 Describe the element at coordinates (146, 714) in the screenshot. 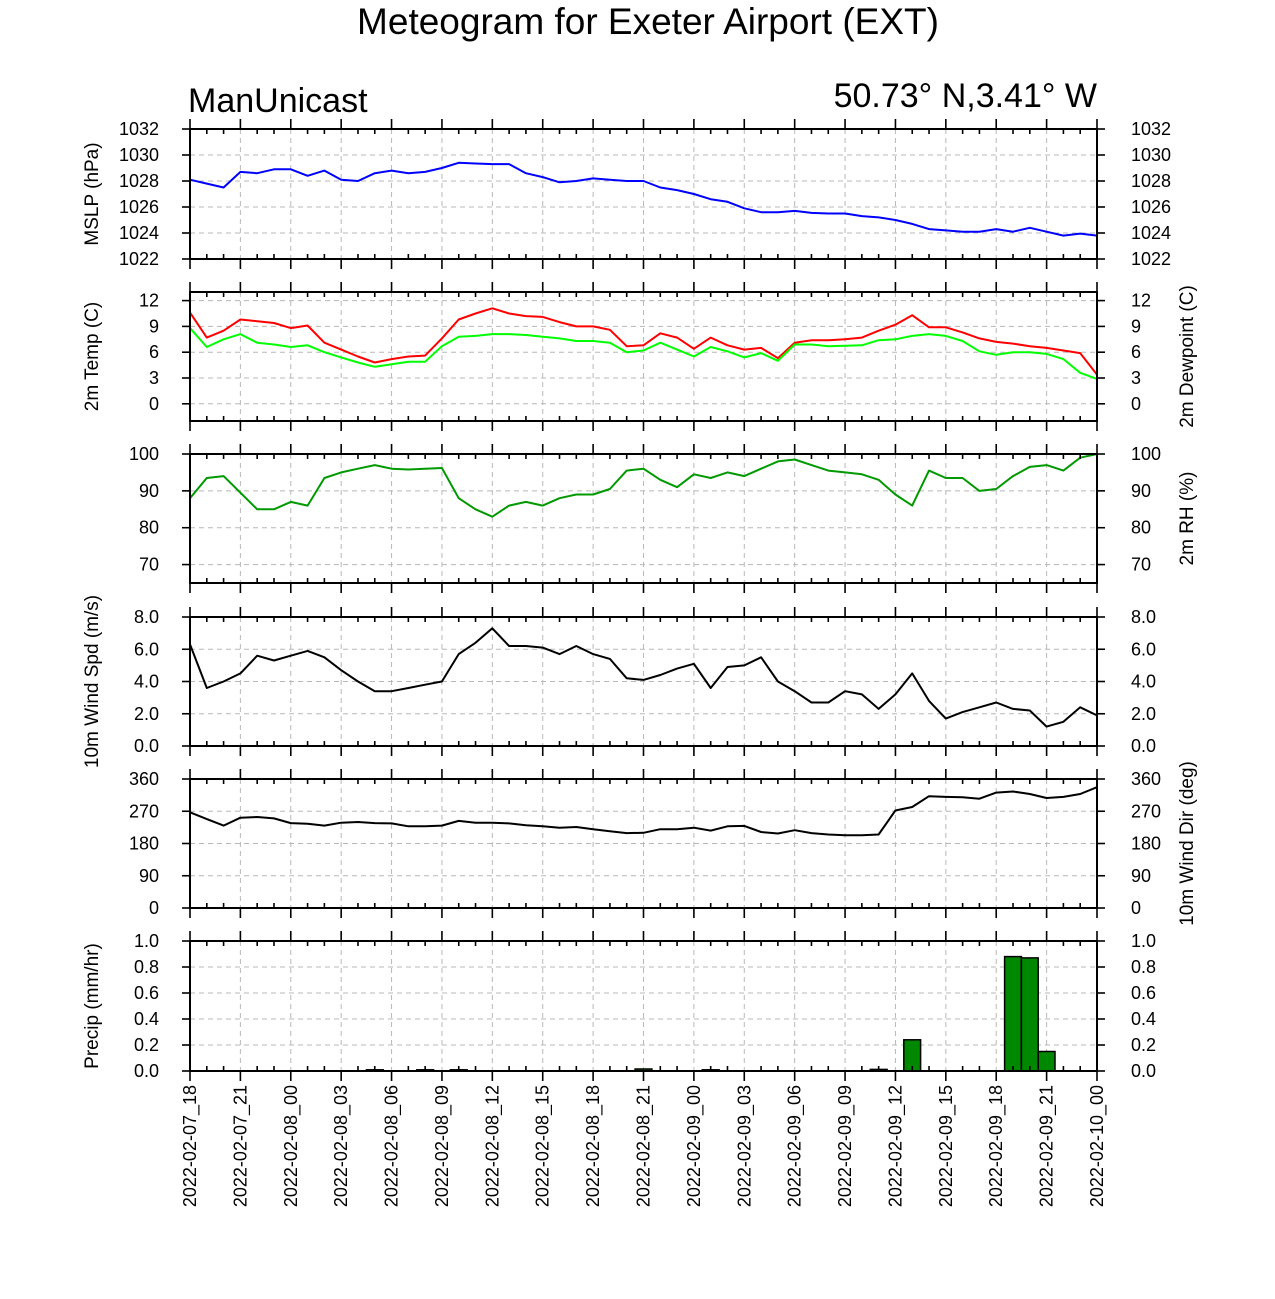

I see `y-tick-label-left: 2.0` at that location.